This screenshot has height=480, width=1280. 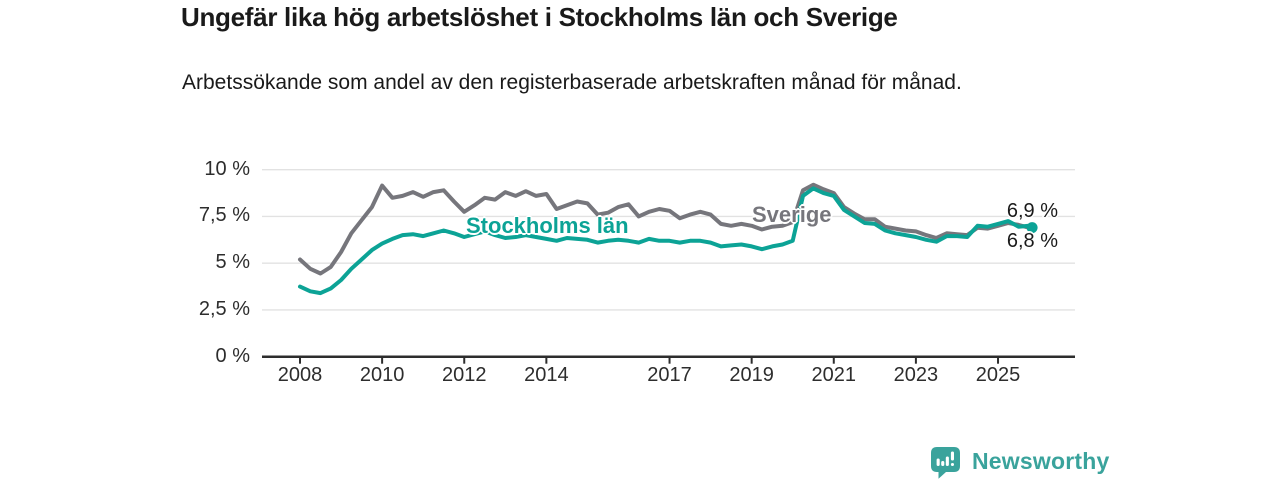 What do you see at coordinates (1032, 228) in the screenshot?
I see `series-end-dot-stockholms-lan` at bounding box center [1032, 228].